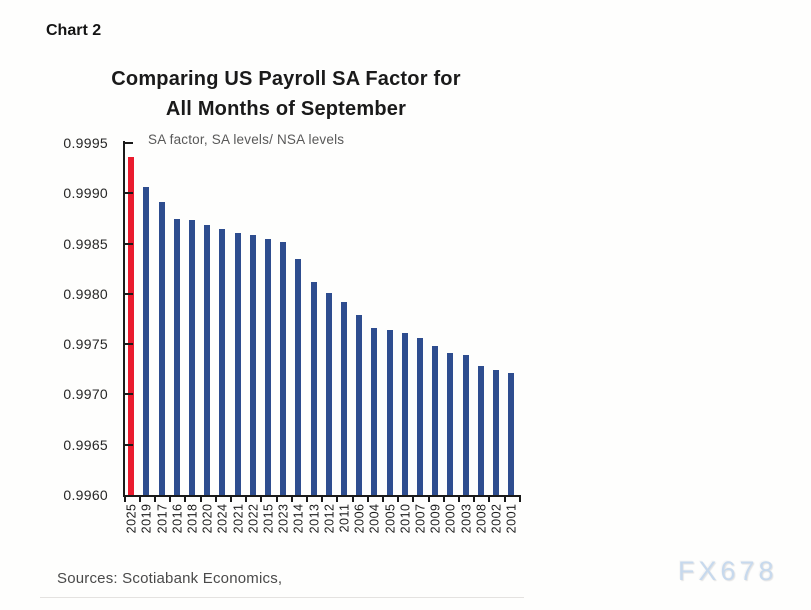 Image resolution: width=811 pixels, height=610 pixels. I want to click on x-axis-line, so click(322, 496).